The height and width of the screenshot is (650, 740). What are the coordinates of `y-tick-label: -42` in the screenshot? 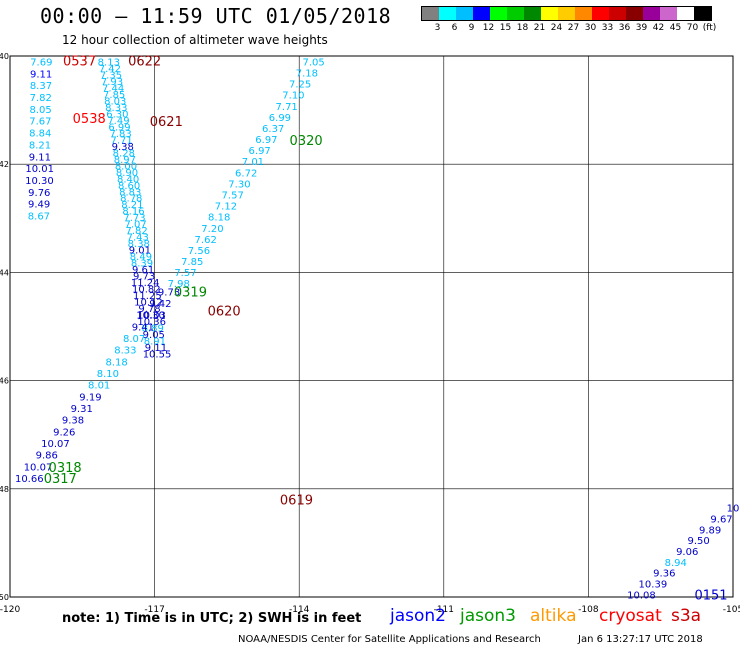 It's located at (4, 164).